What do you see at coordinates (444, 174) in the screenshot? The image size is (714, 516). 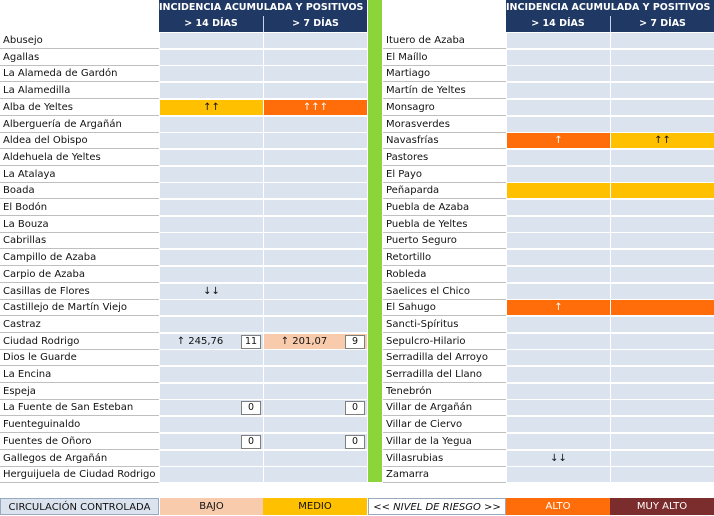 I see `municipality-name: El Payo` at bounding box center [444, 174].